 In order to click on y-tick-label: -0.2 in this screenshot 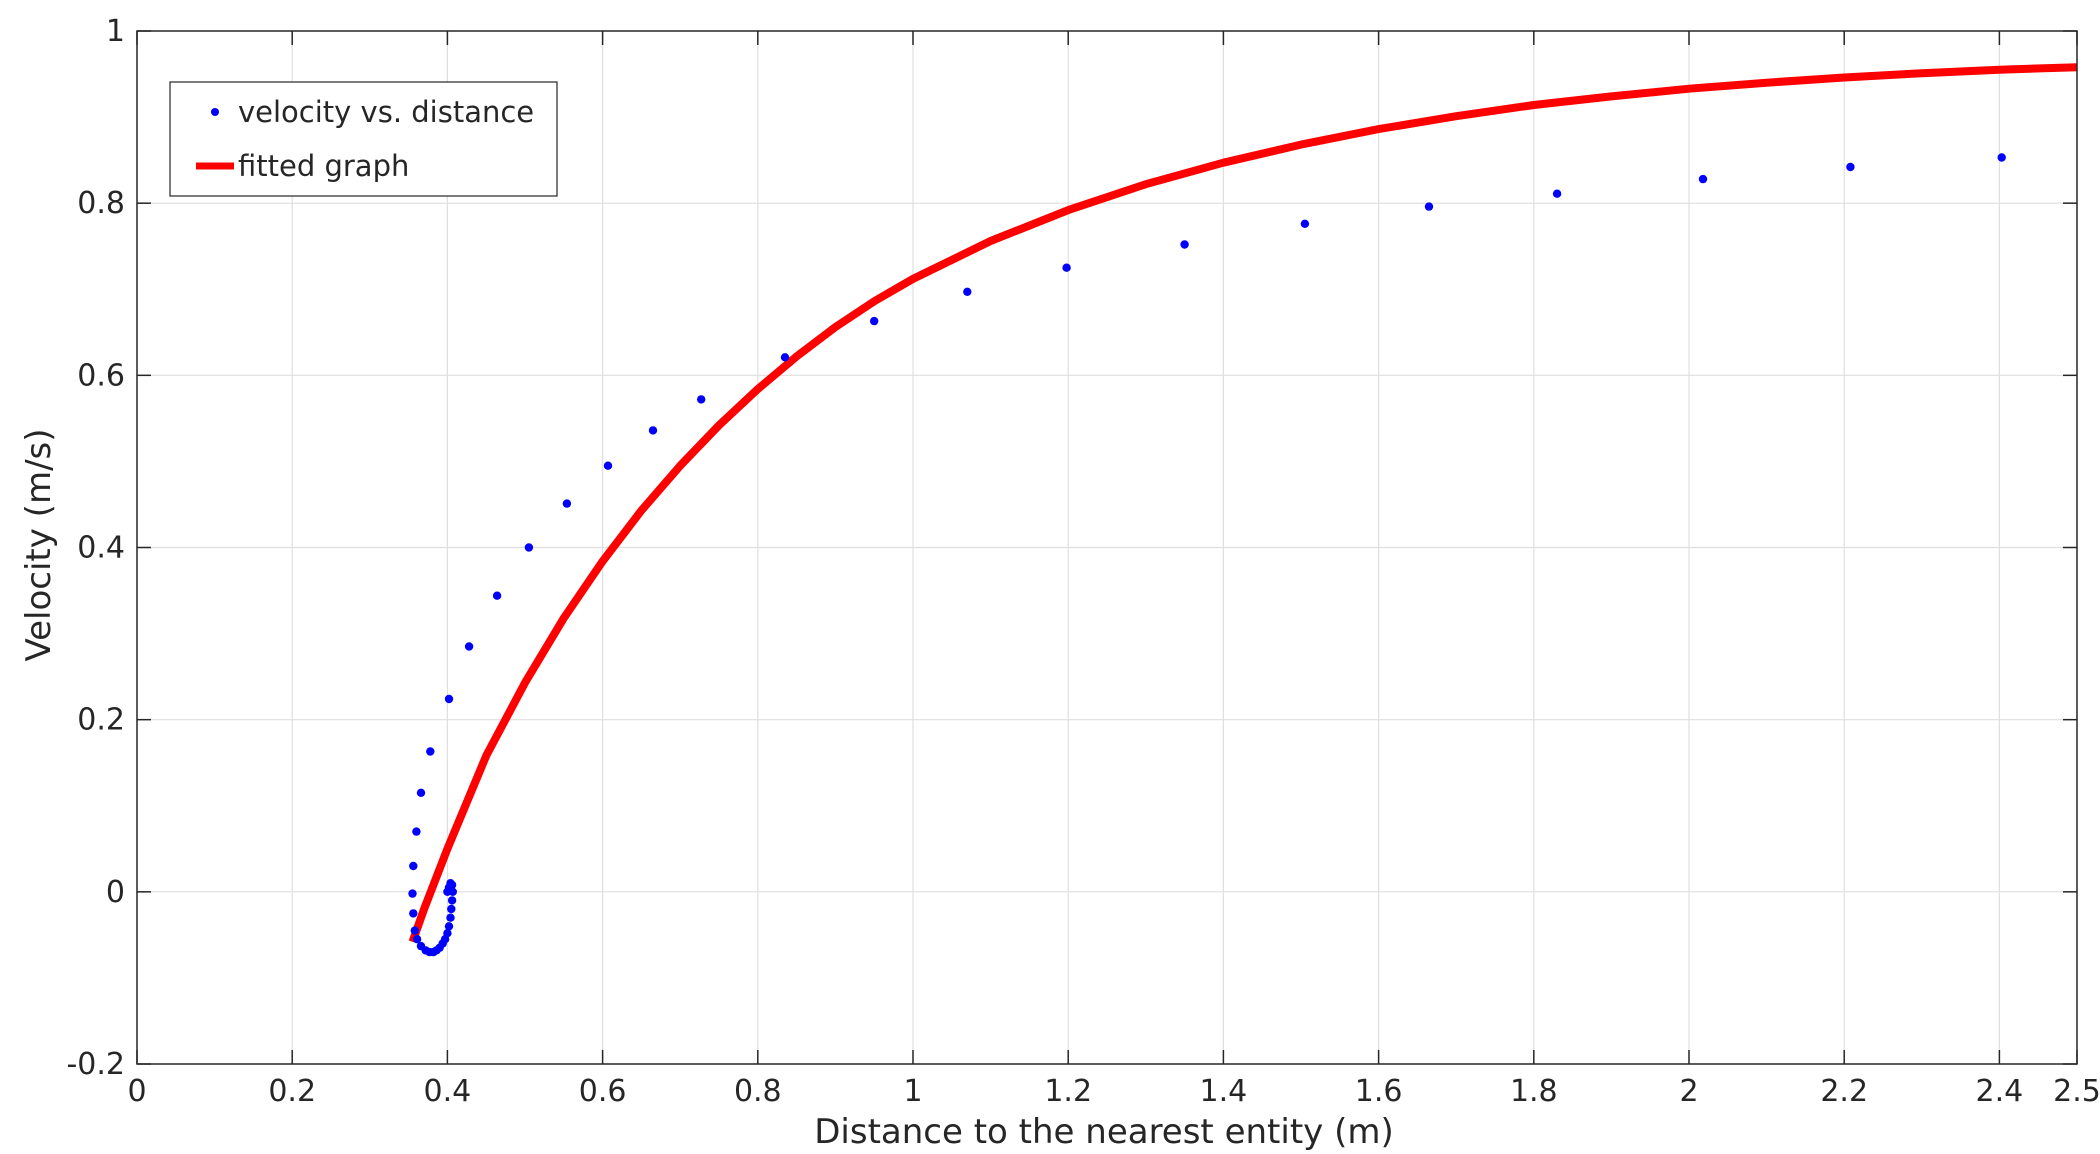, I will do `click(95, 1064)`.